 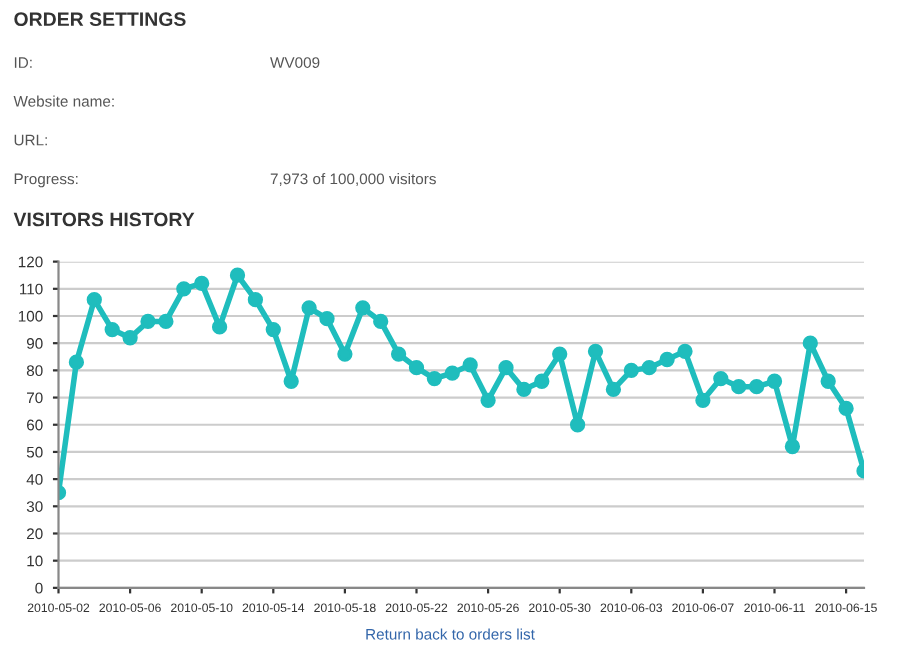 What do you see at coordinates (104, 219) in the screenshot?
I see `chart-title: VISITORS HISTORY` at bounding box center [104, 219].